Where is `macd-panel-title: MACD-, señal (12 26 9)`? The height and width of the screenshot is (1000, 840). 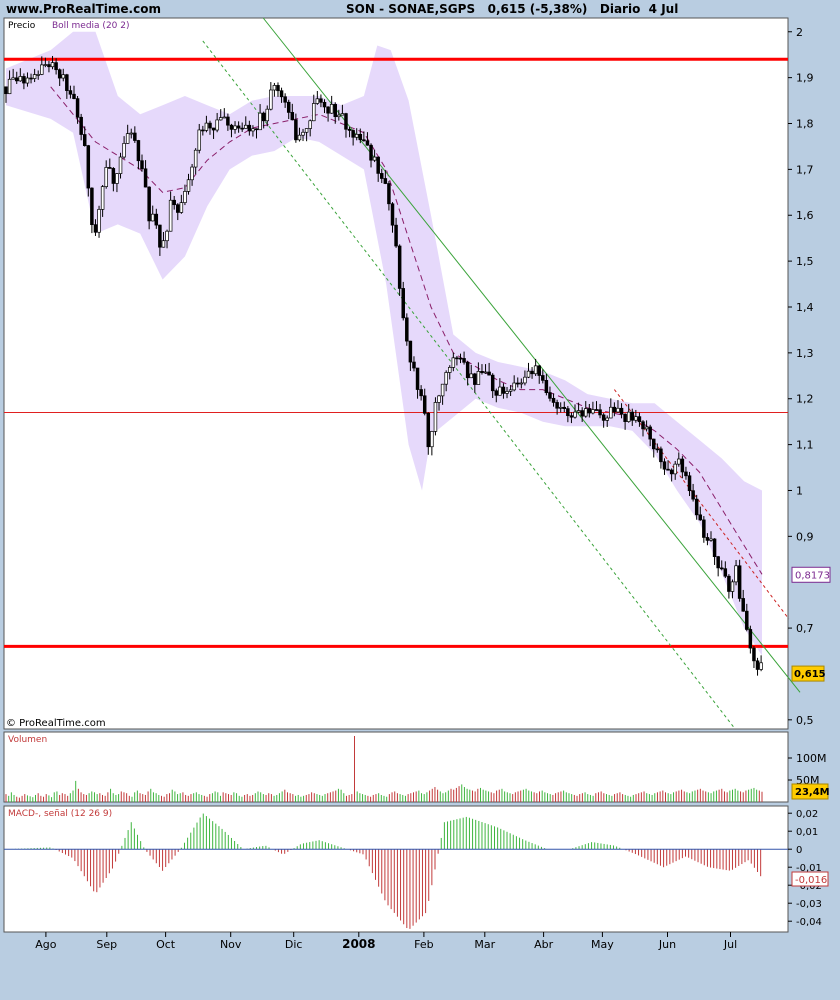
macd-panel-title: MACD-, señal (12 26 9) is located at coordinates (60, 814).